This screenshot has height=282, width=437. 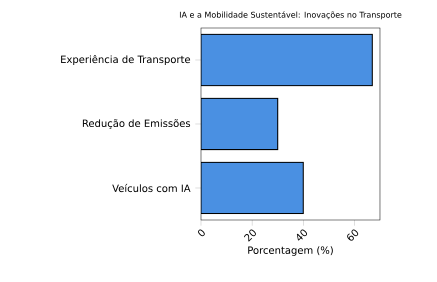 I want to click on y-tick-label: Veículos com IA, so click(x=151, y=188).